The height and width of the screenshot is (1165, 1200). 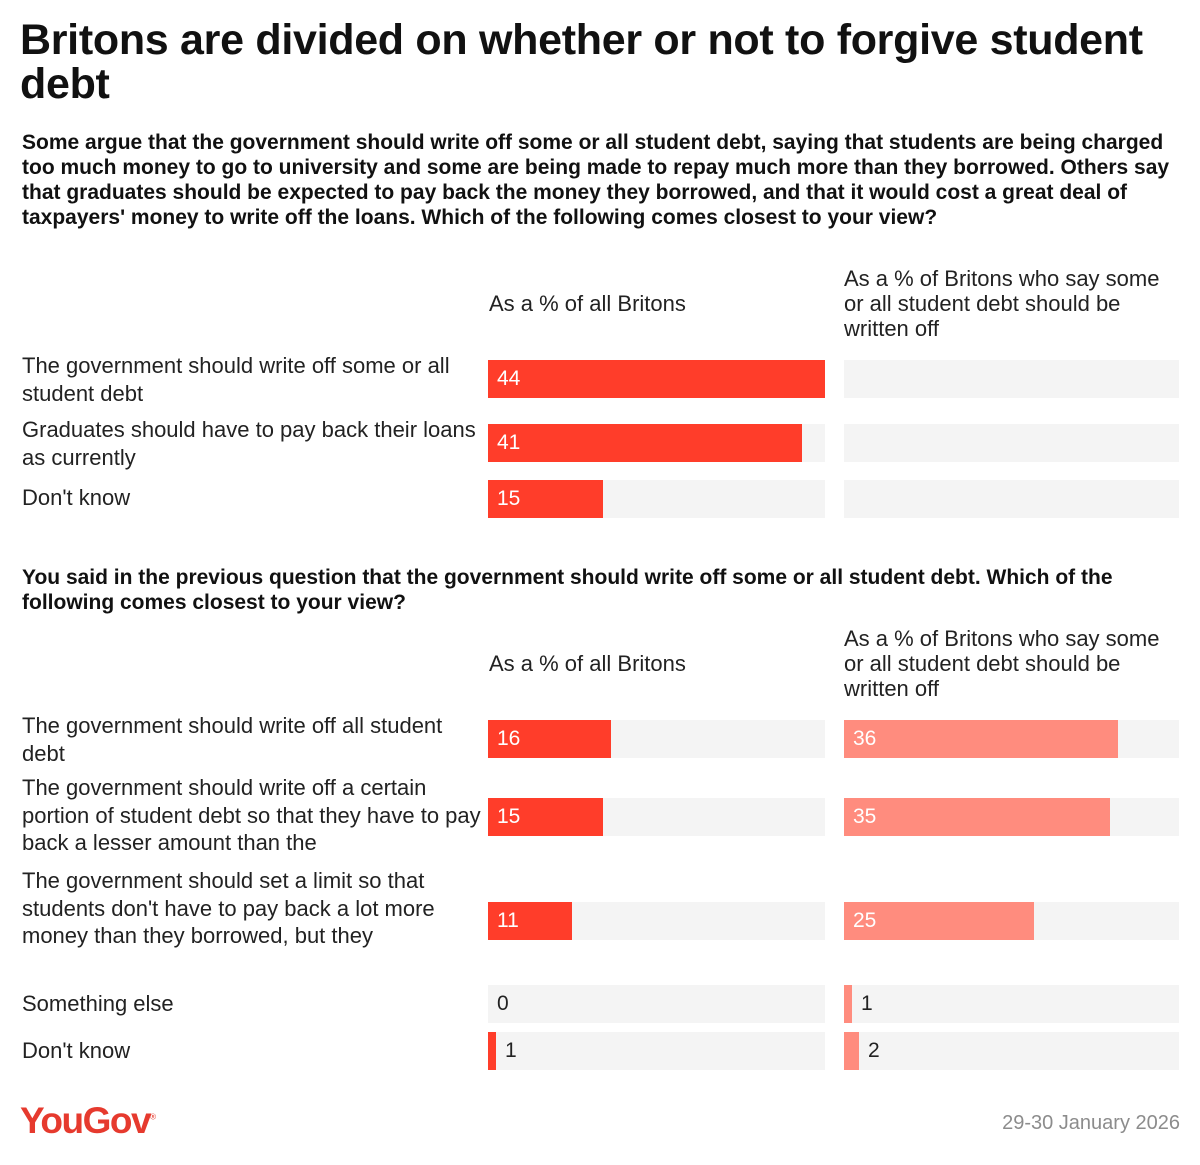 I want to click on bar-track: 25, so click(x=1011, y=921).